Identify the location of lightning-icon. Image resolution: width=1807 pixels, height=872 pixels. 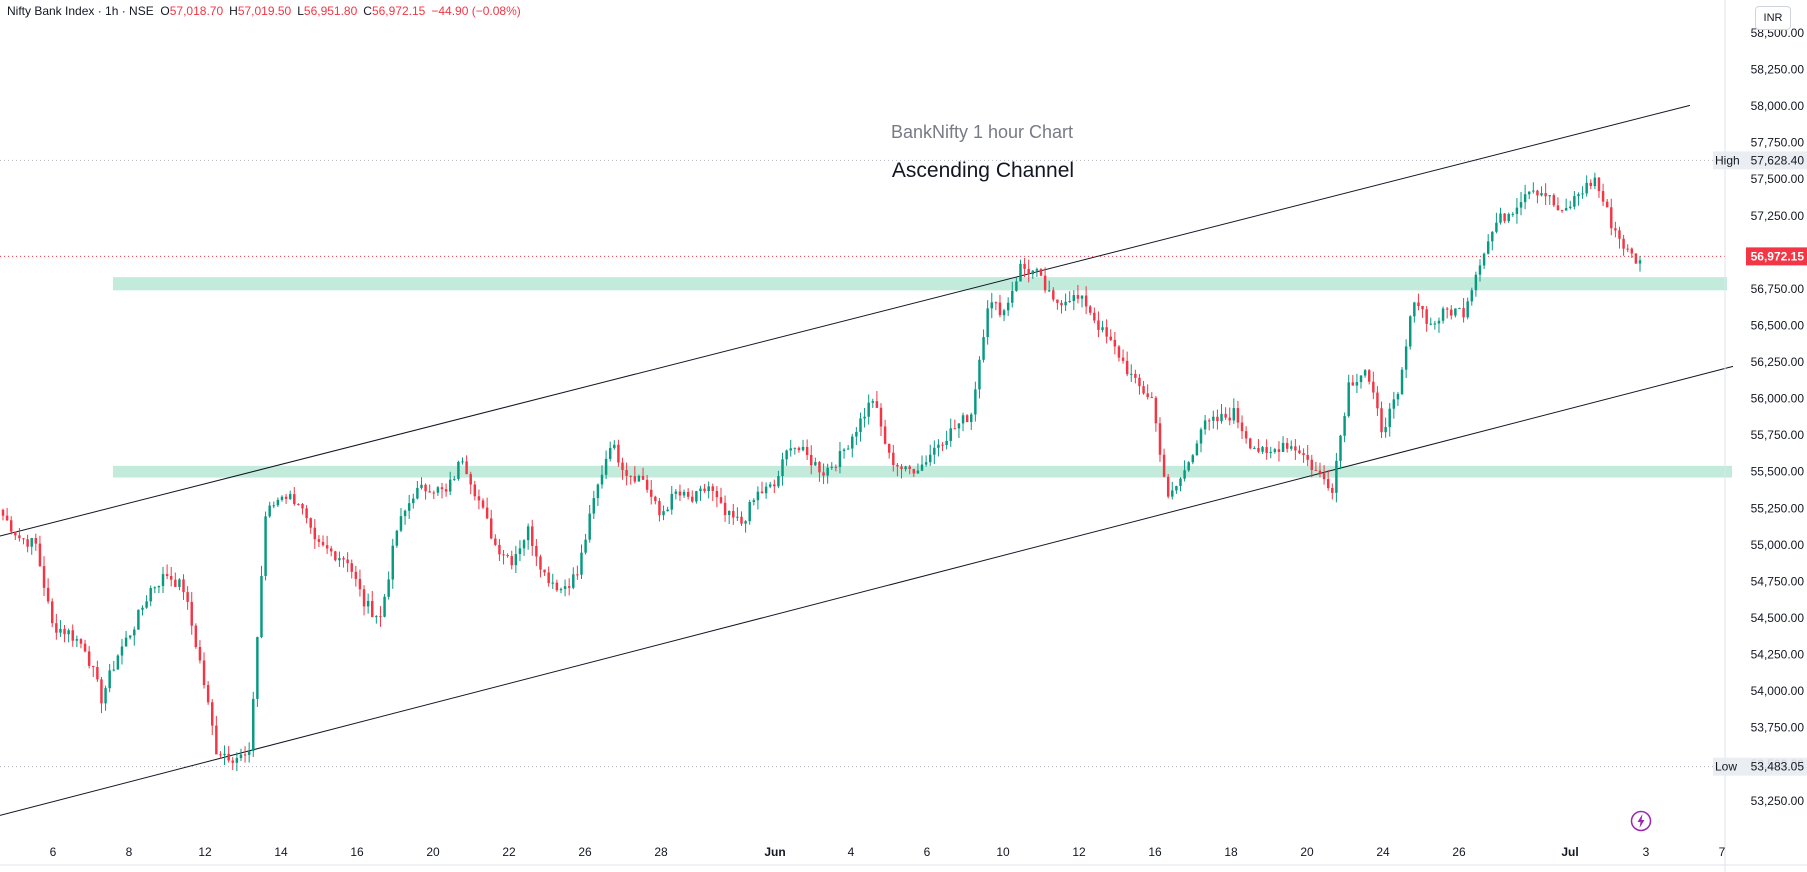
(1641, 821).